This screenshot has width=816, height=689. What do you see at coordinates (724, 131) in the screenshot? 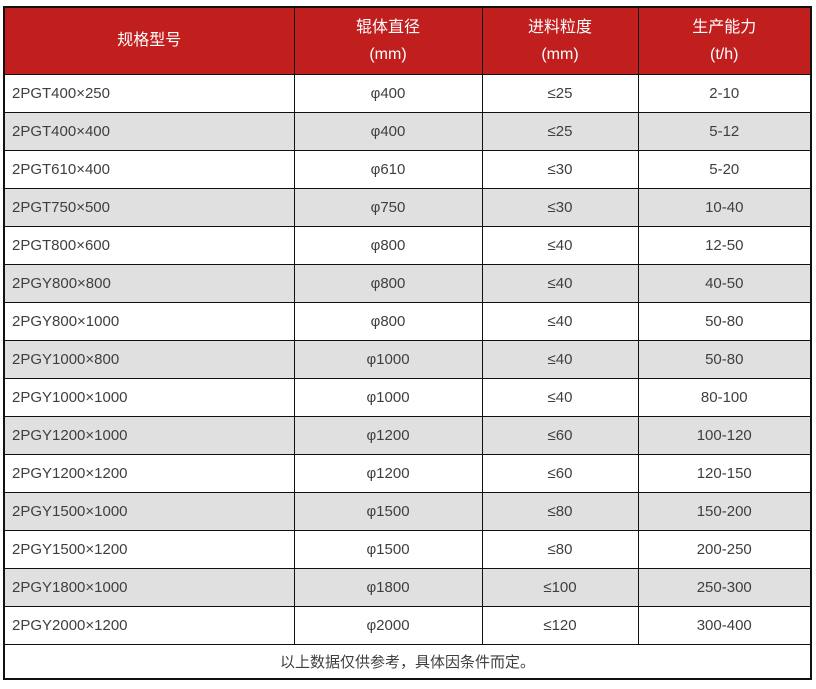
I see `capacity-cell: 5-12` at bounding box center [724, 131].